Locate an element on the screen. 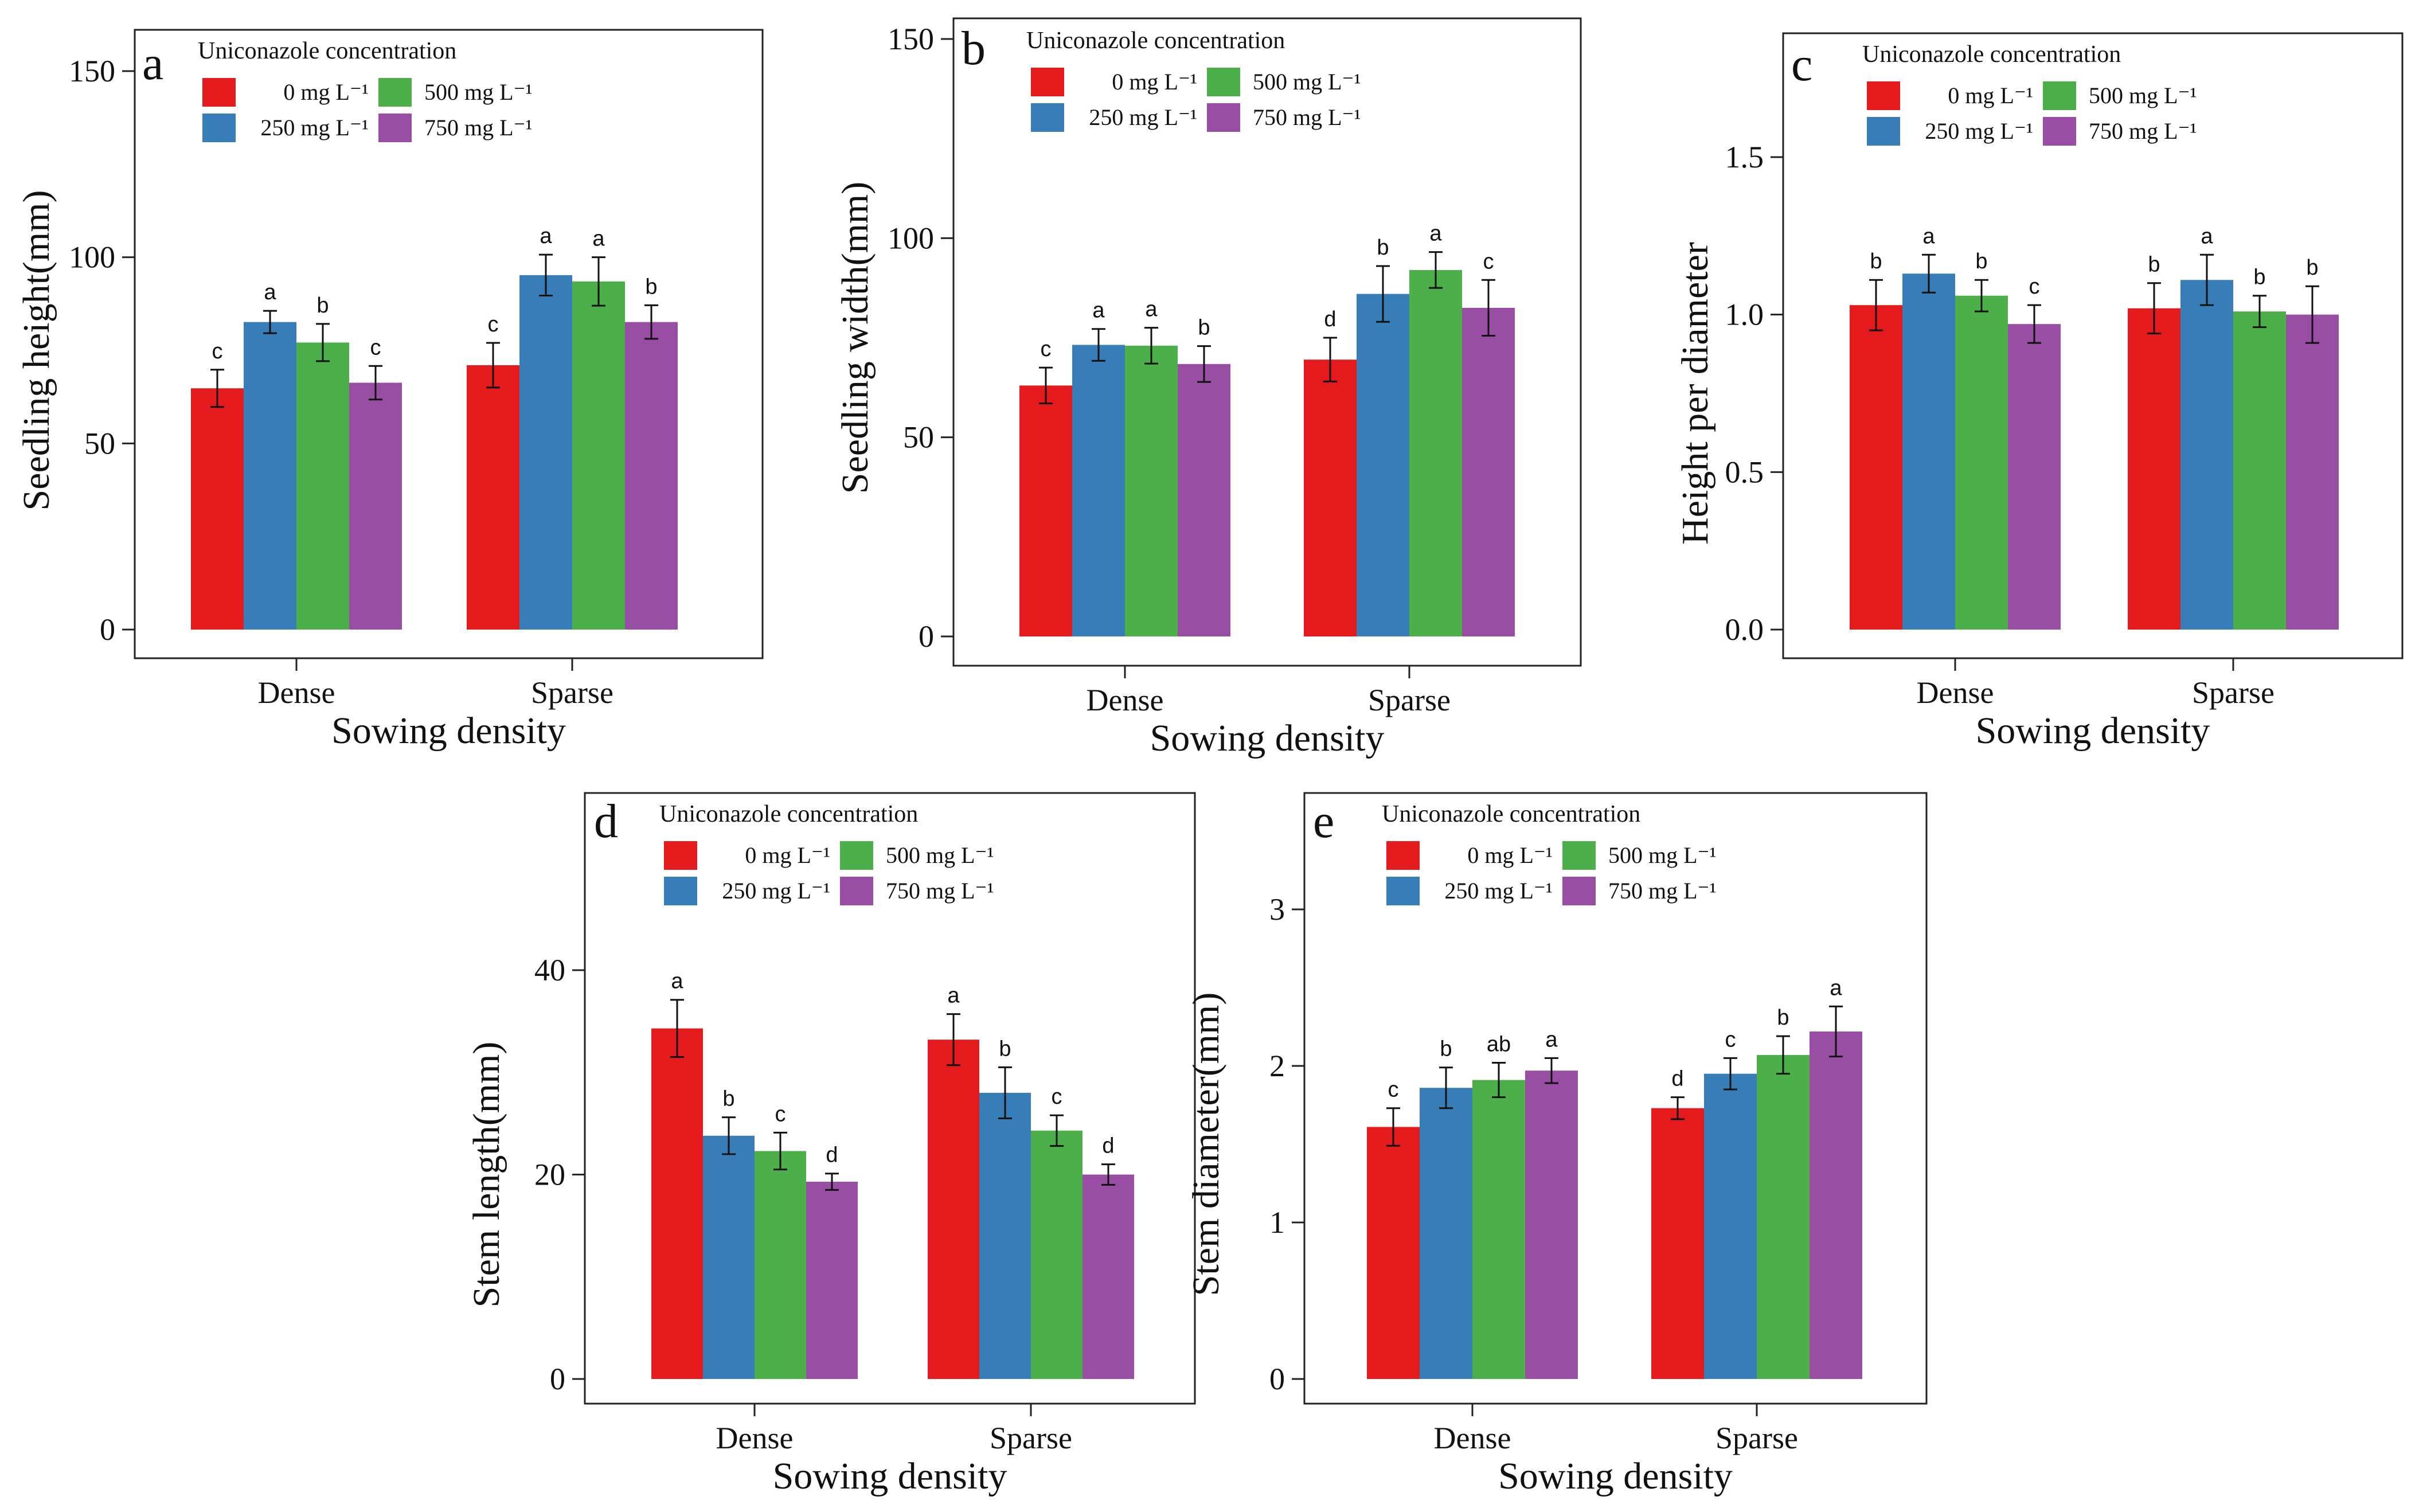 Image resolution: width=2419 pixels, height=1512 pixels. y-tick-label: 150 is located at coordinates (911, 39).